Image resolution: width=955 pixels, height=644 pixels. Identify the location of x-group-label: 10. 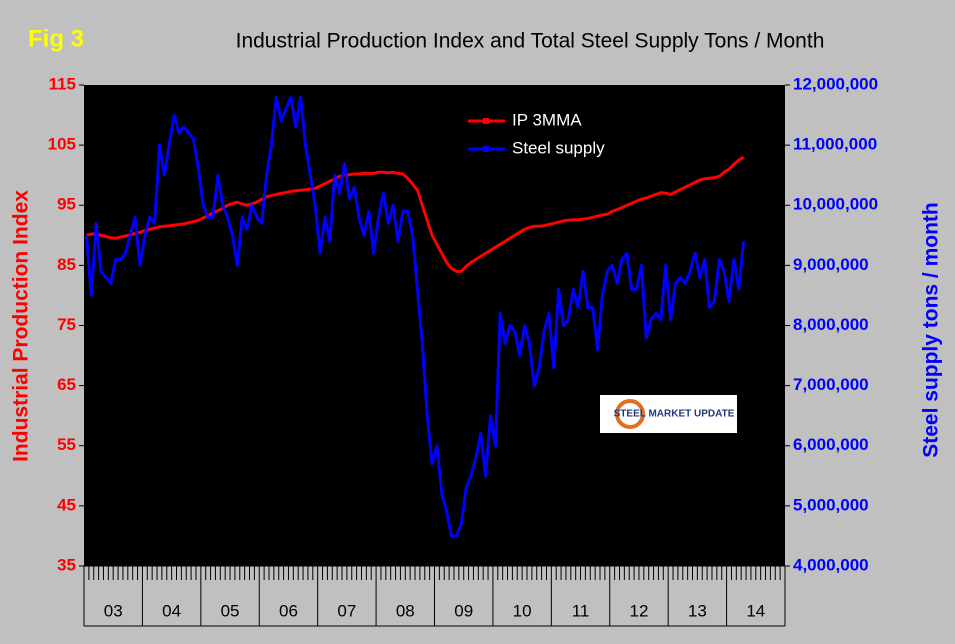
(522, 610).